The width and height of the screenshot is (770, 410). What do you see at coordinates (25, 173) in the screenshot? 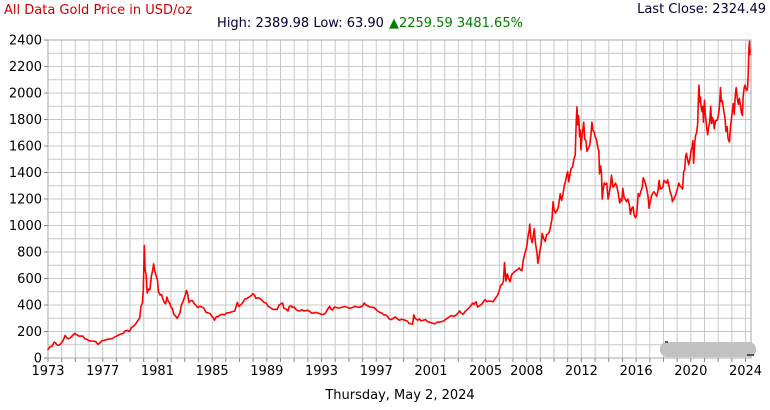
I see `y-axis-label: 1400` at bounding box center [25, 173].